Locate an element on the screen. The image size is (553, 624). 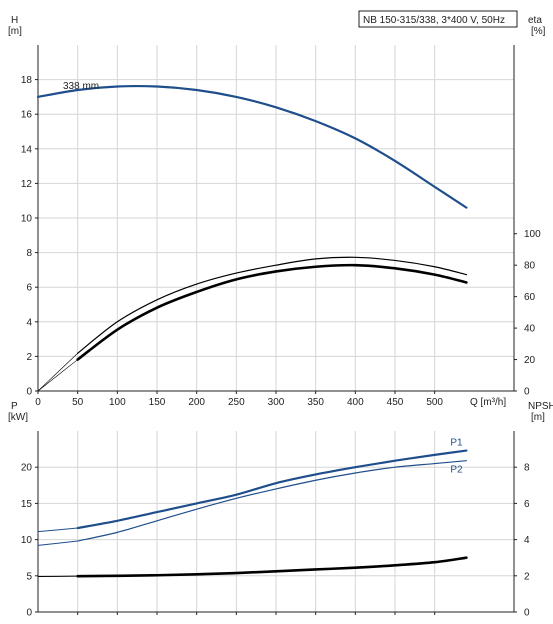
left-axis-unit: [m] is located at coordinates (15, 31).